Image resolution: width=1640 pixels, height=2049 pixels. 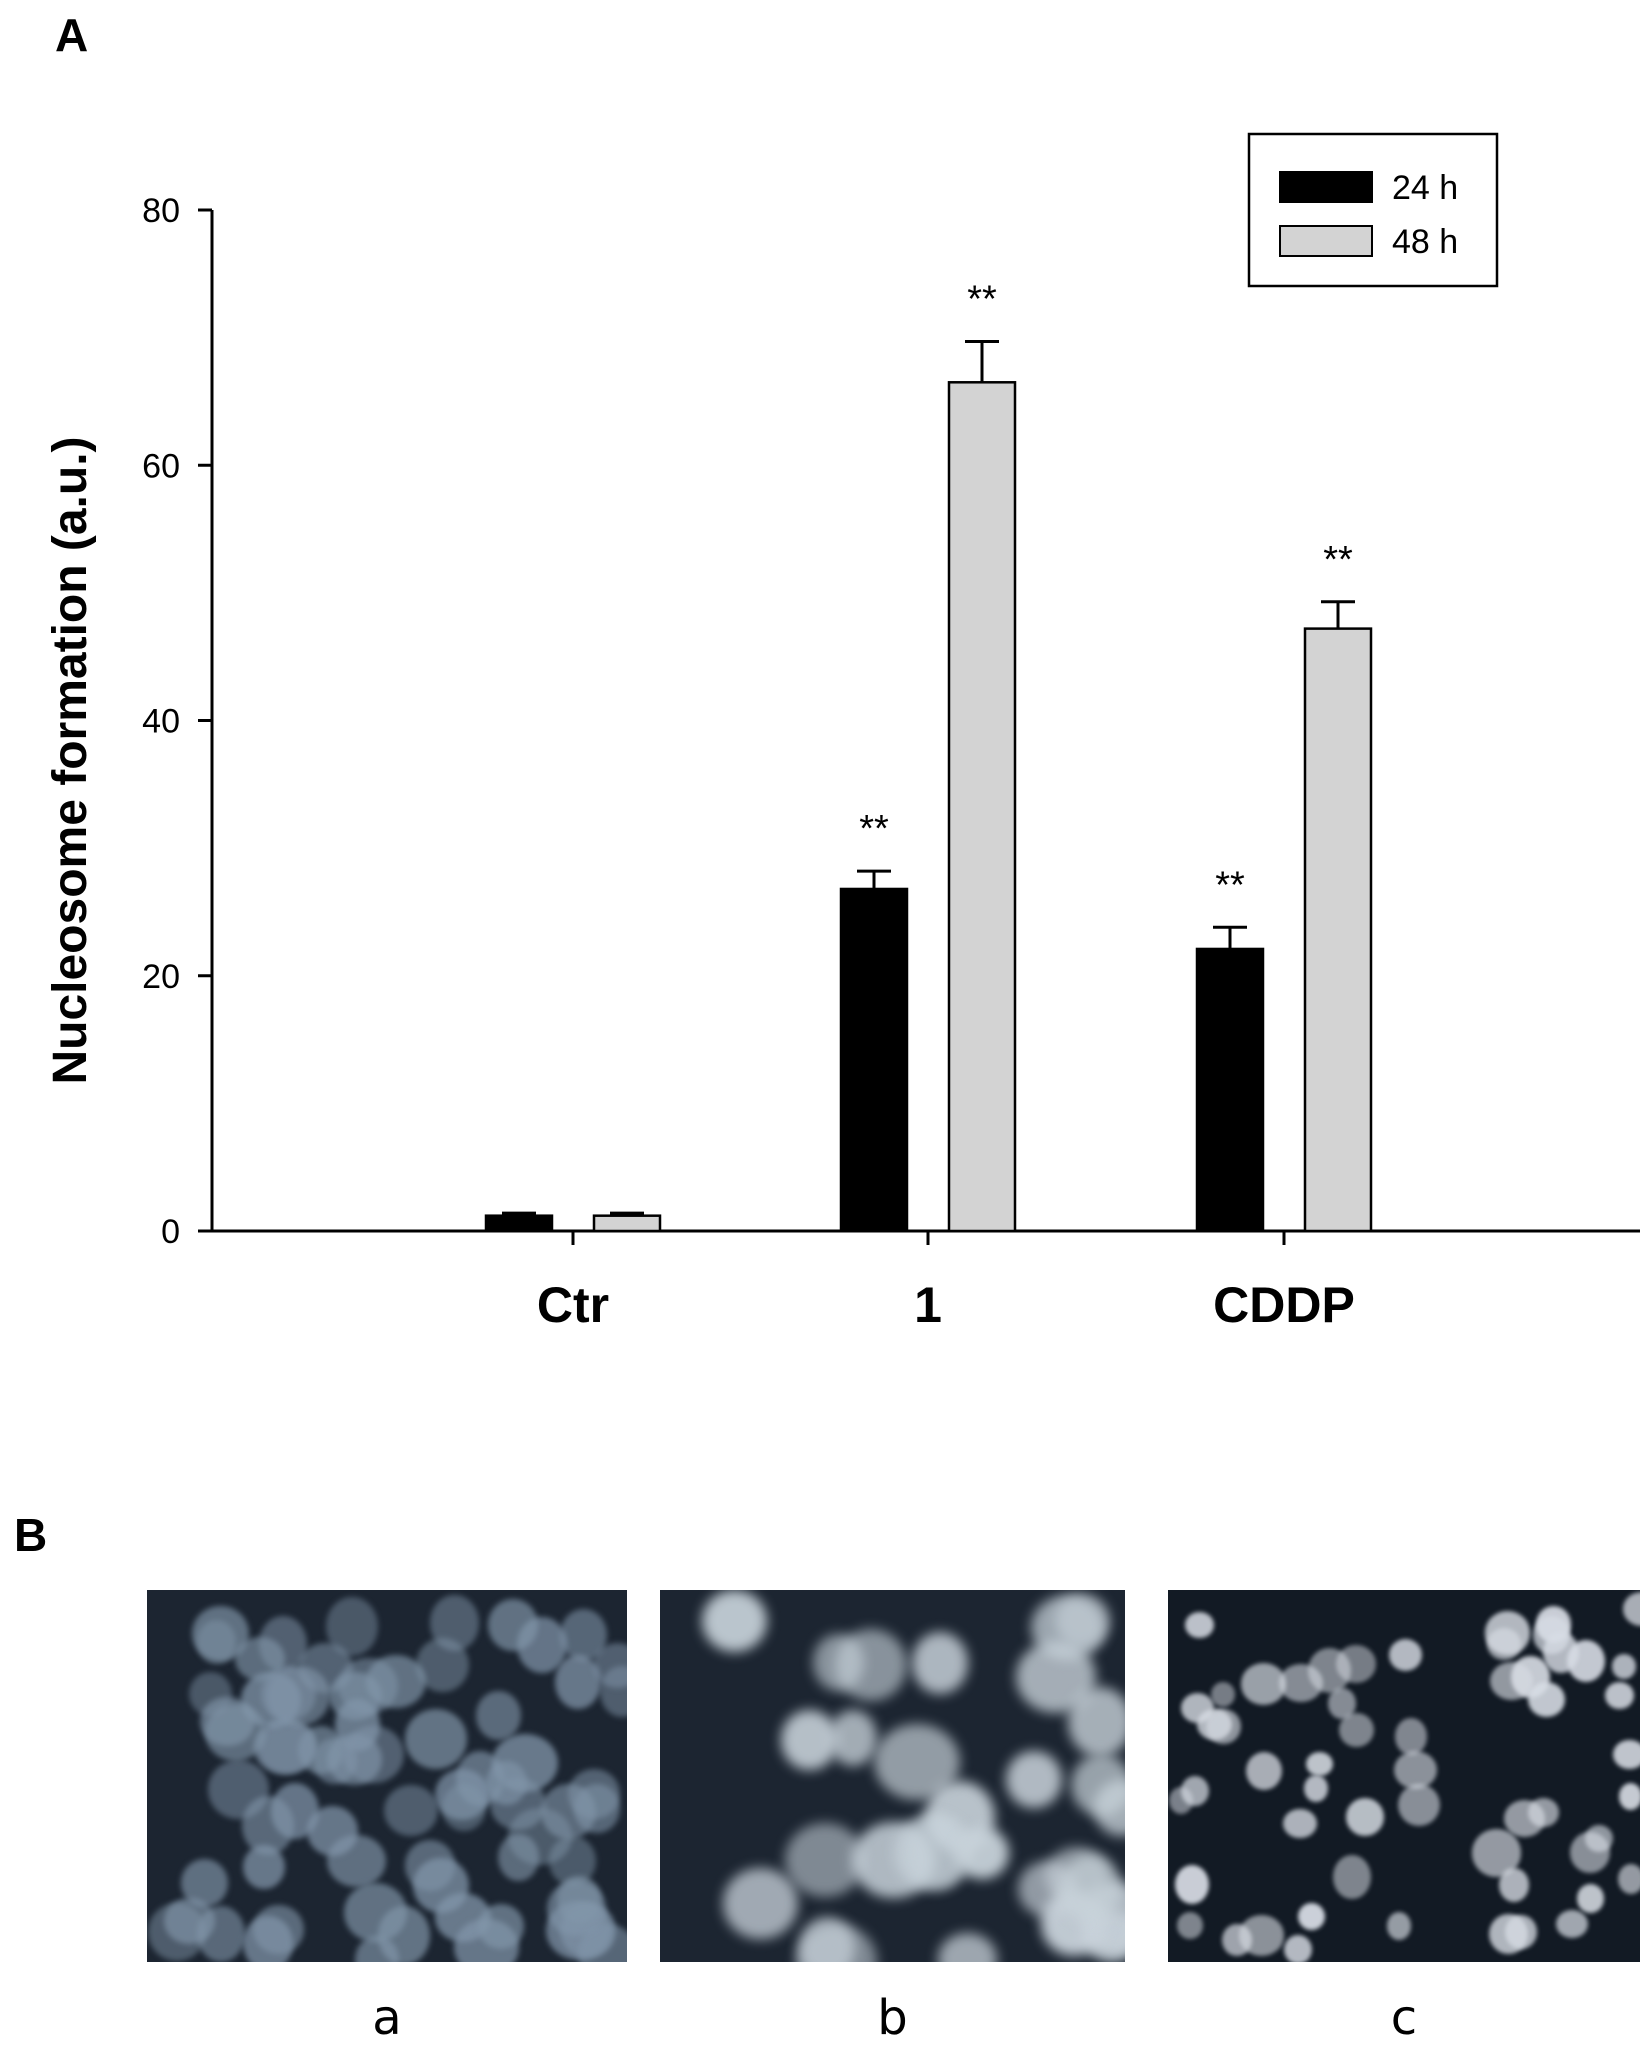 What do you see at coordinates (573, 1305) in the screenshot?
I see `x-tick-label-0: Ctr` at bounding box center [573, 1305].